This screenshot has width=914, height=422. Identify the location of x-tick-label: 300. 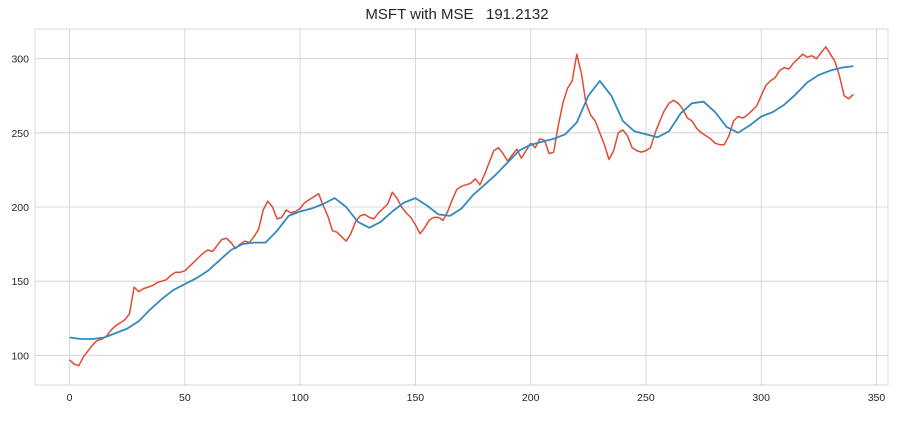
(761, 398).